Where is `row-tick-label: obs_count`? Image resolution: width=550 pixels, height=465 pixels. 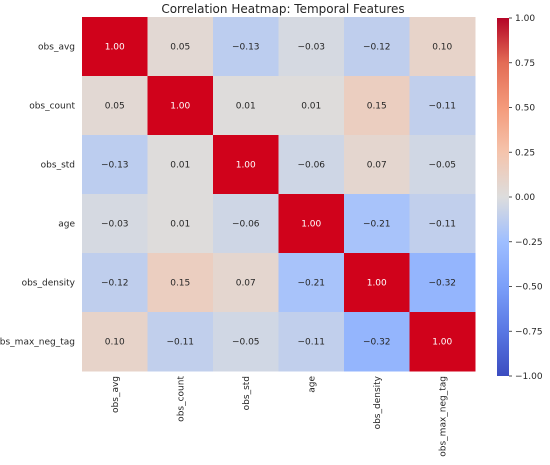 row-tick-label: obs_count is located at coordinates (52, 107).